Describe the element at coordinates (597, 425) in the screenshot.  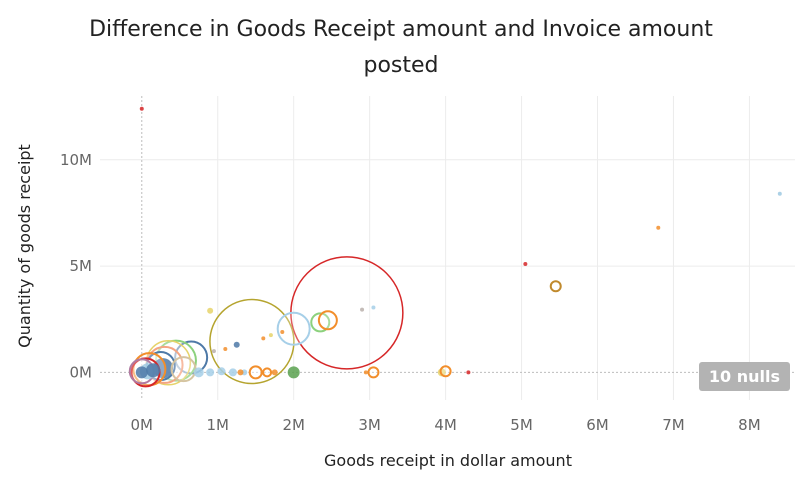
I see `x-tick-label: 6M` at that location.